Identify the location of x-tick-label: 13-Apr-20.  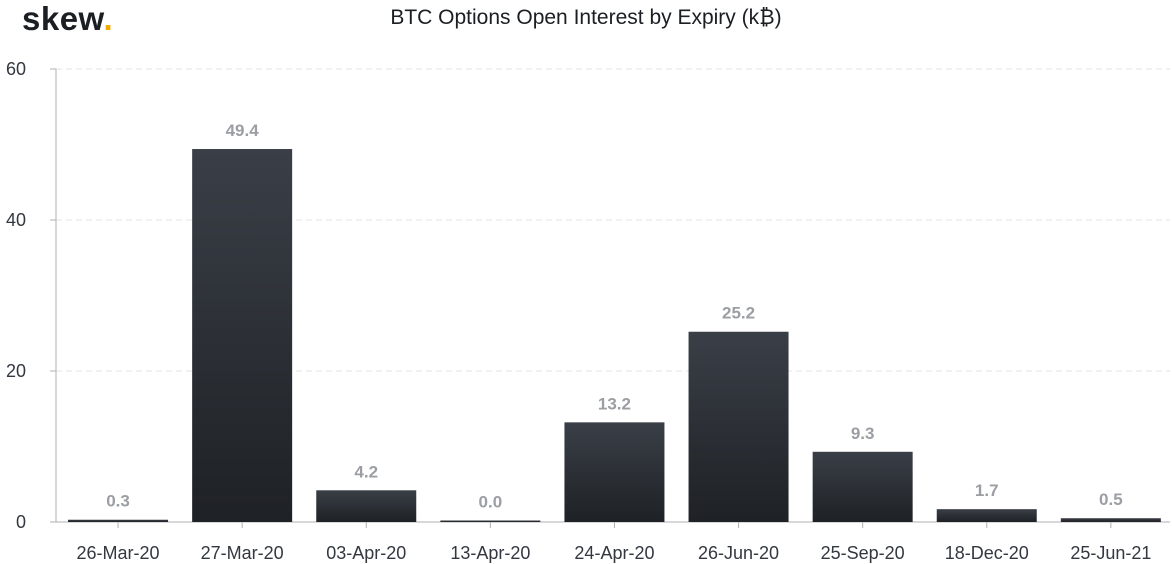
(490, 553).